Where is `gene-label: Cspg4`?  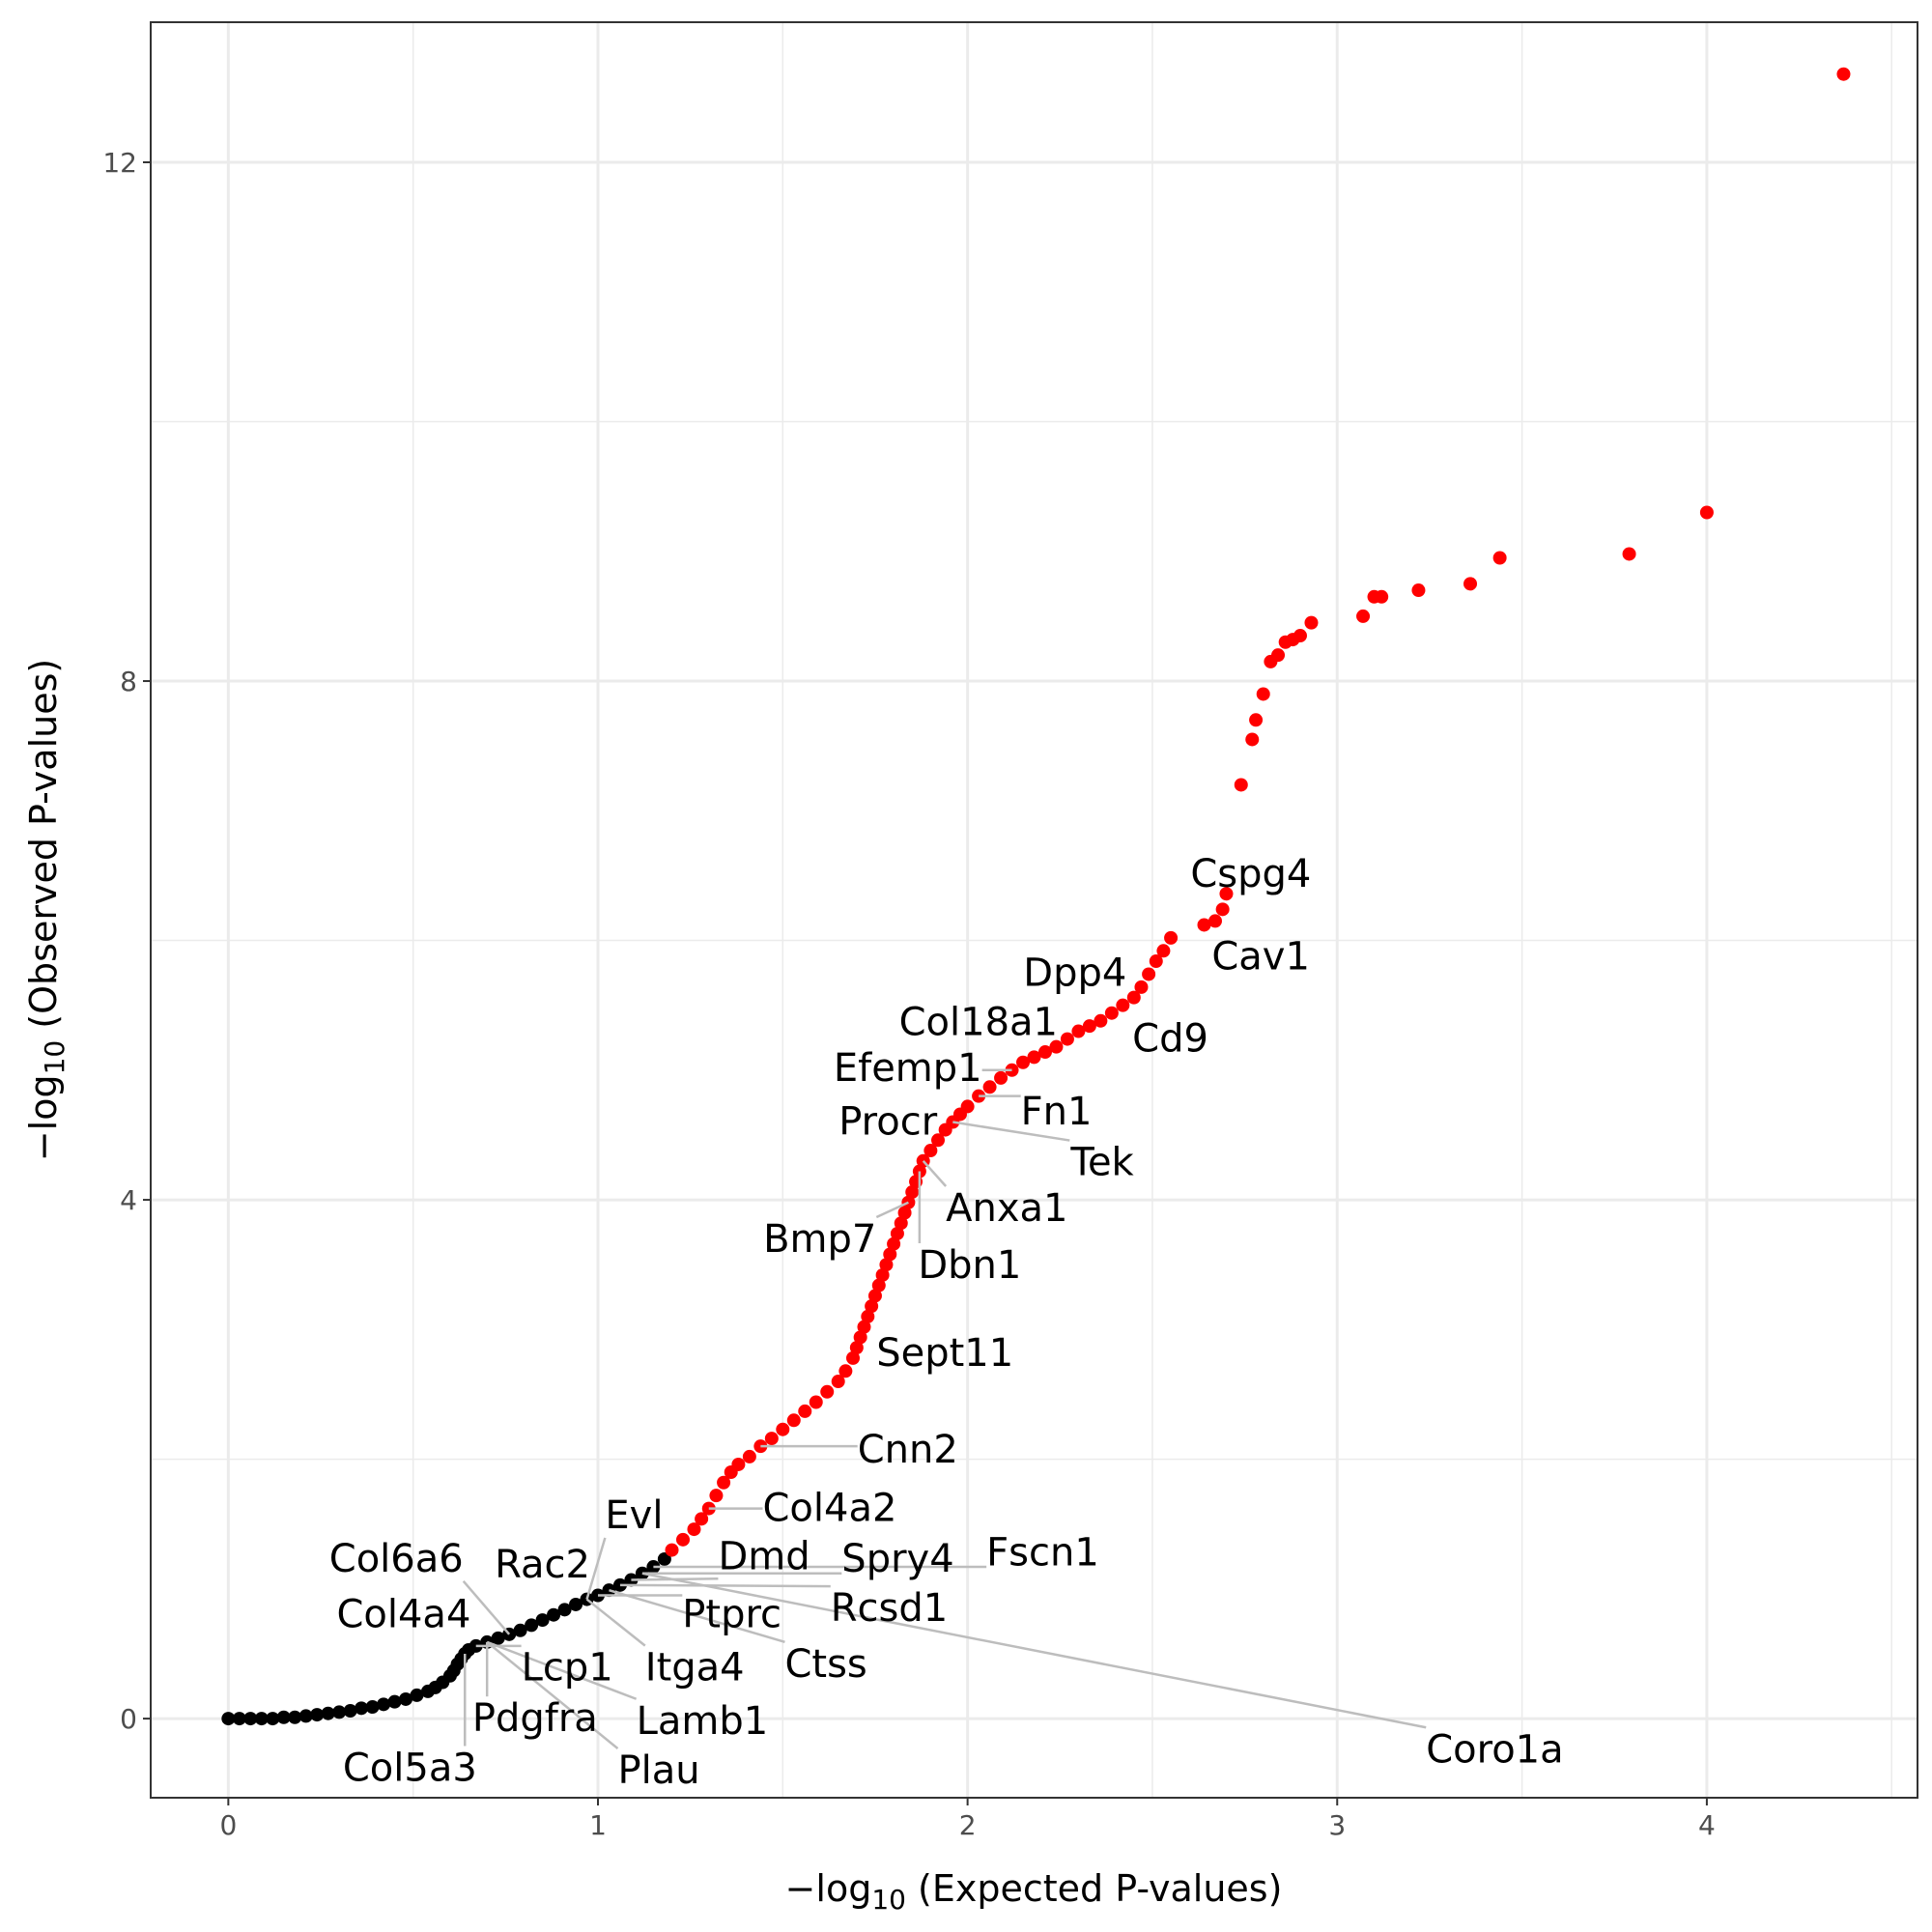
gene-label: Cspg4 is located at coordinates (1250, 874).